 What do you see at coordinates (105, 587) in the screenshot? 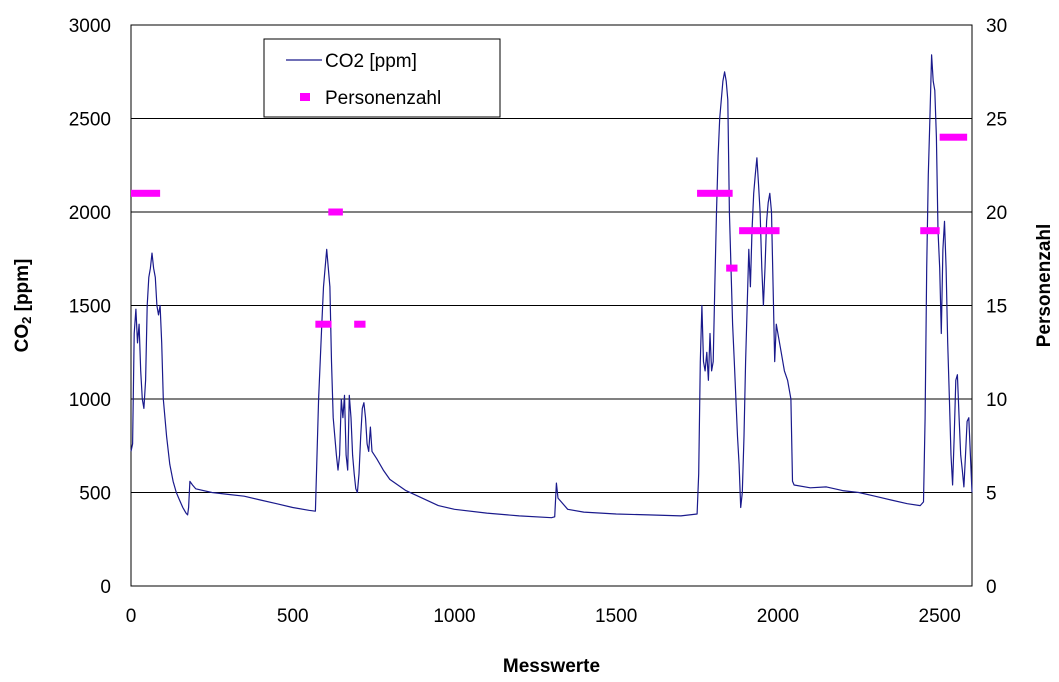
I see `y-tick-label: 0` at bounding box center [105, 587].